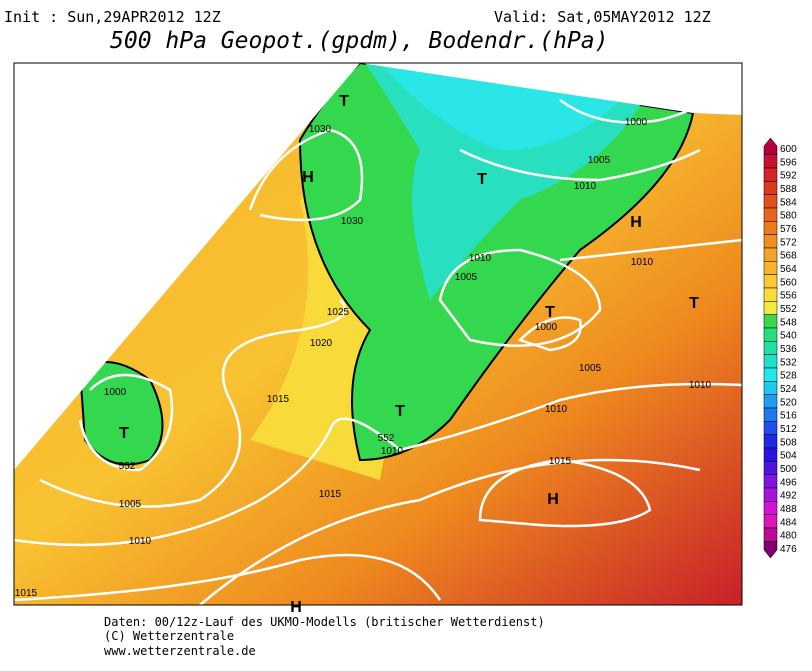 The height and width of the screenshot is (671, 812). I want to click on colorbar-label: 548, so click(788, 322).